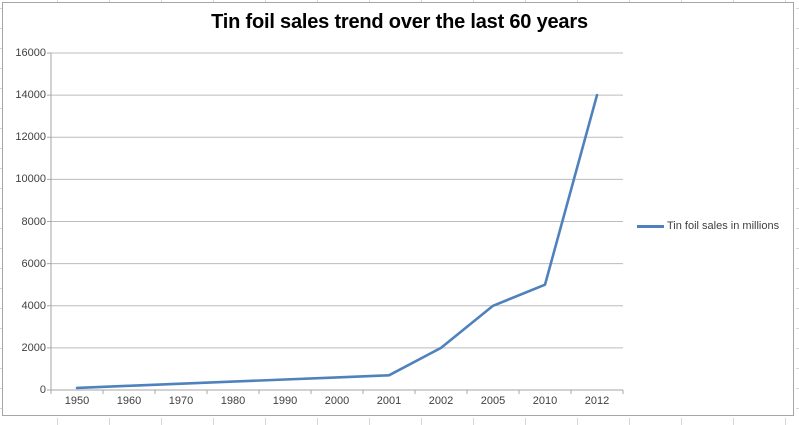  I want to click on x-axis-tick-label: 1950, so click(77, 401).